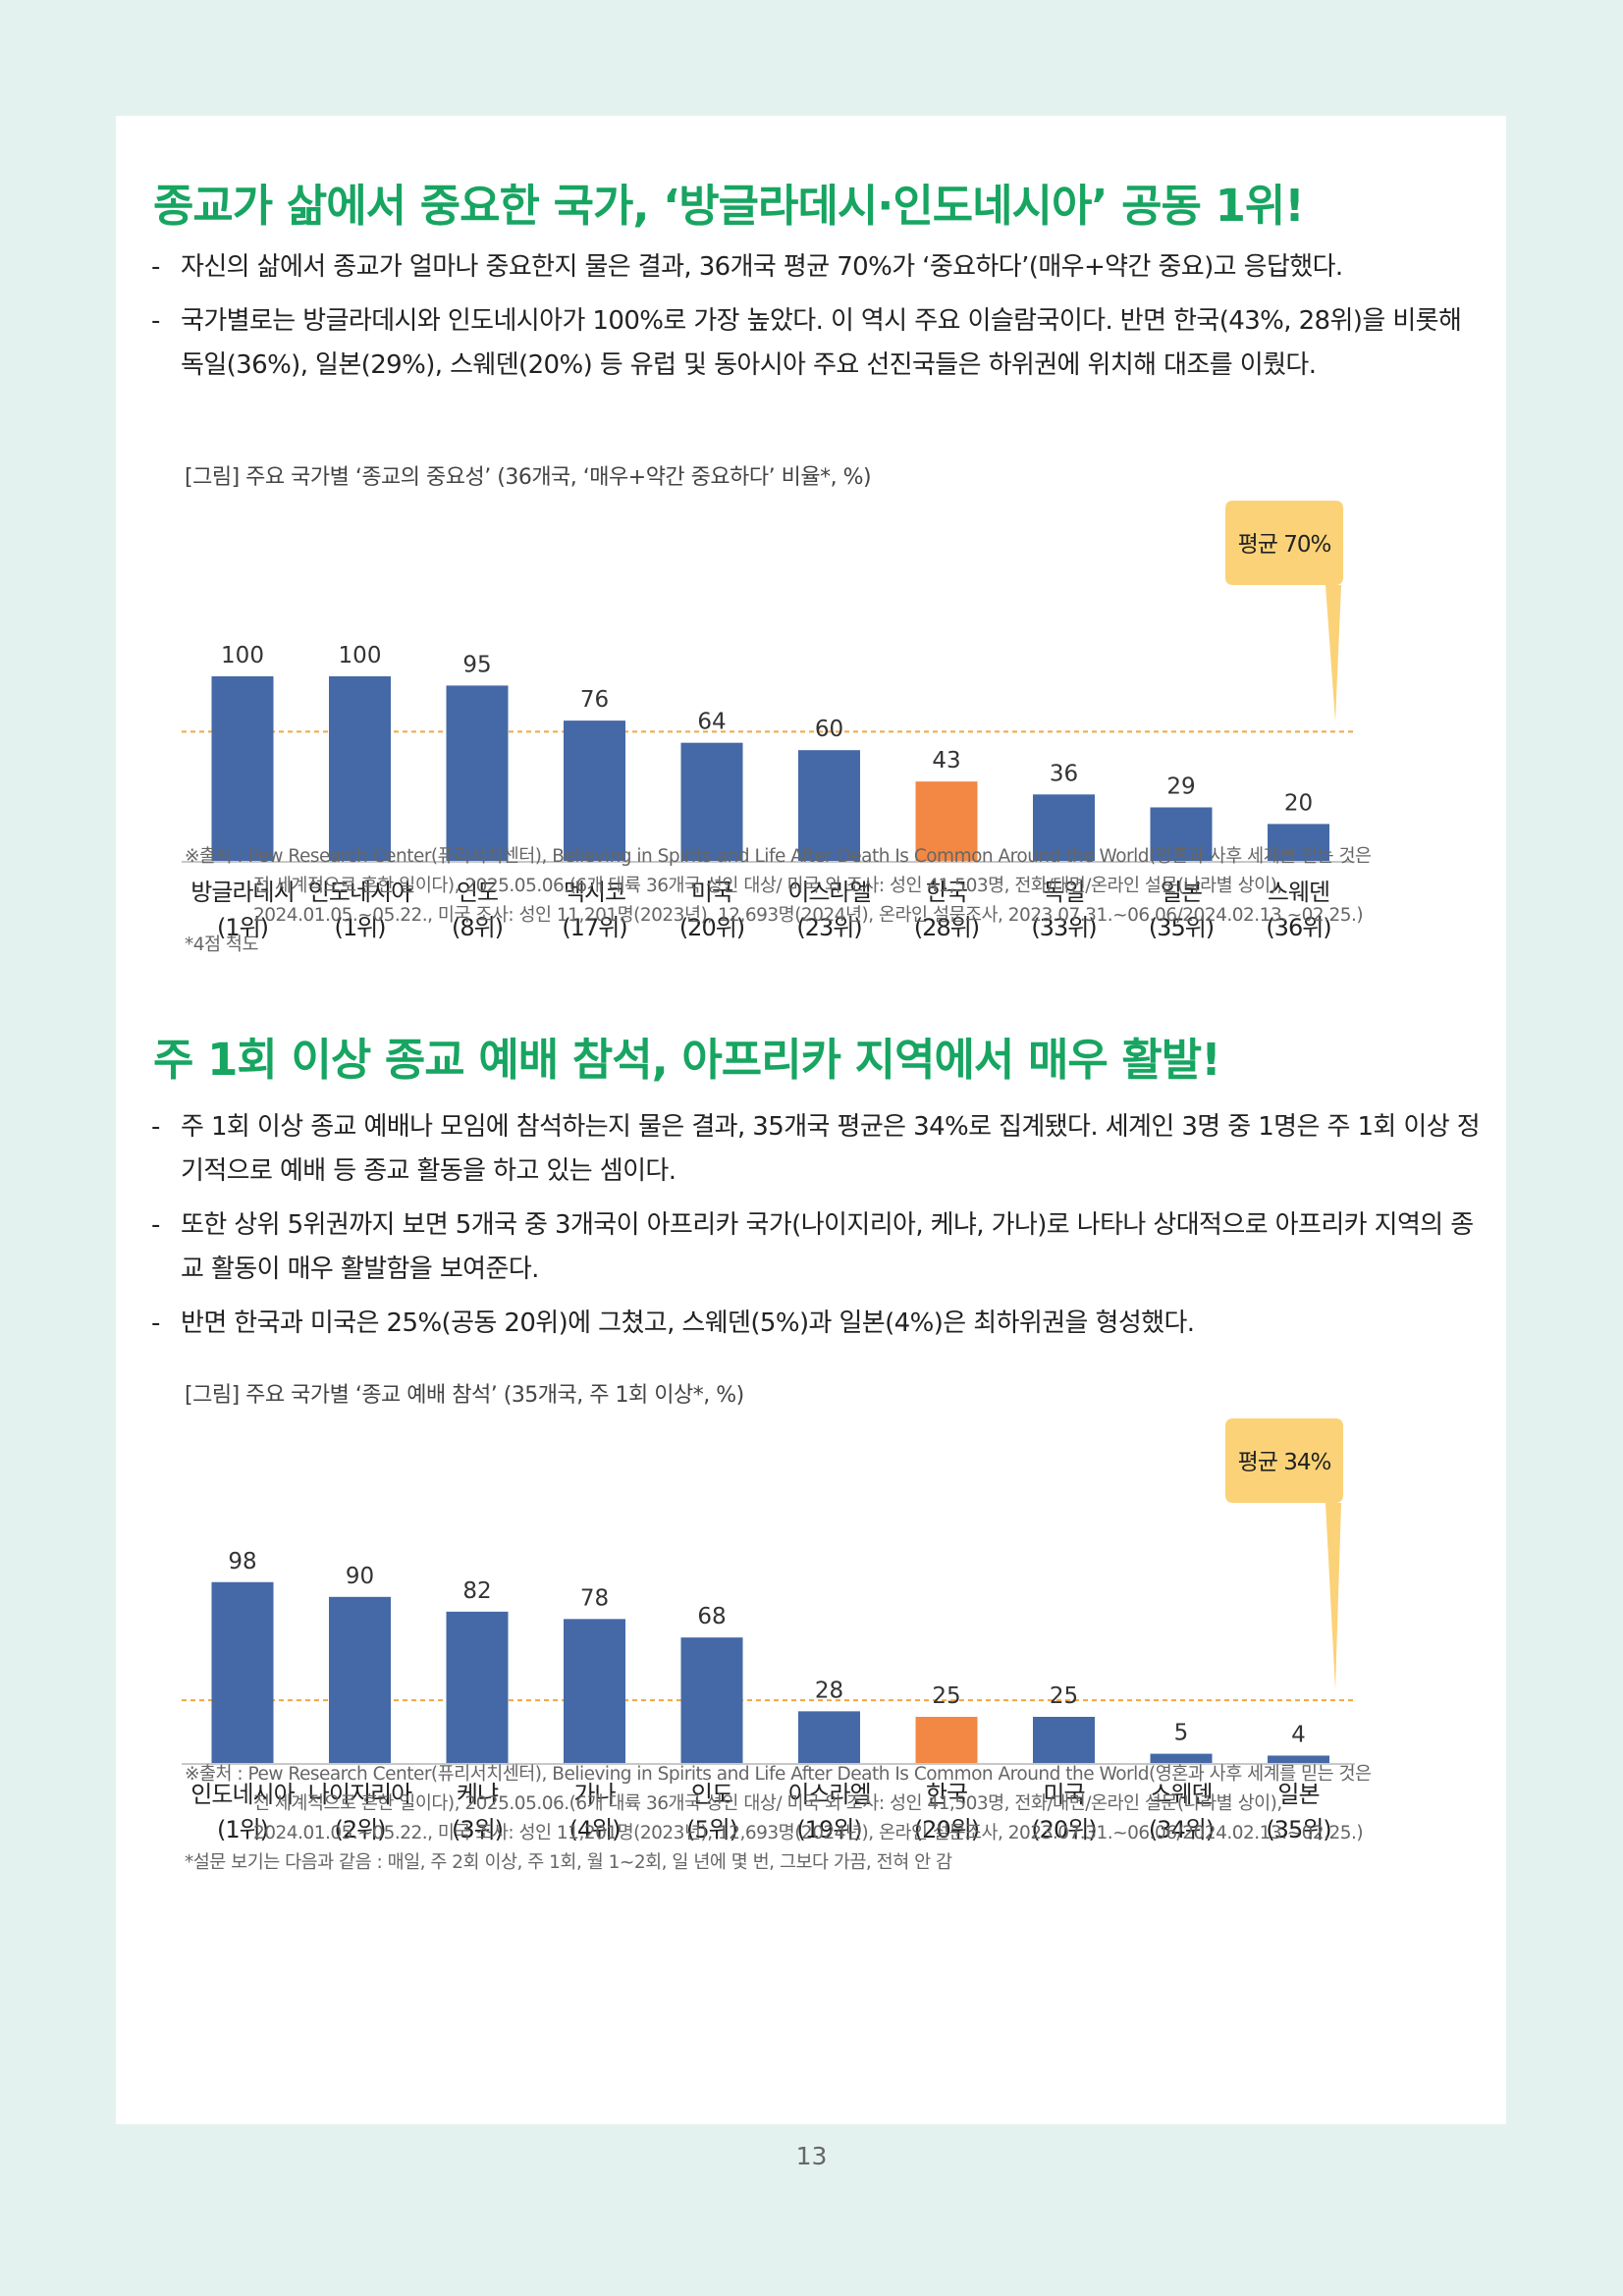  I want to click on value-label: 60, so click(829, 730).